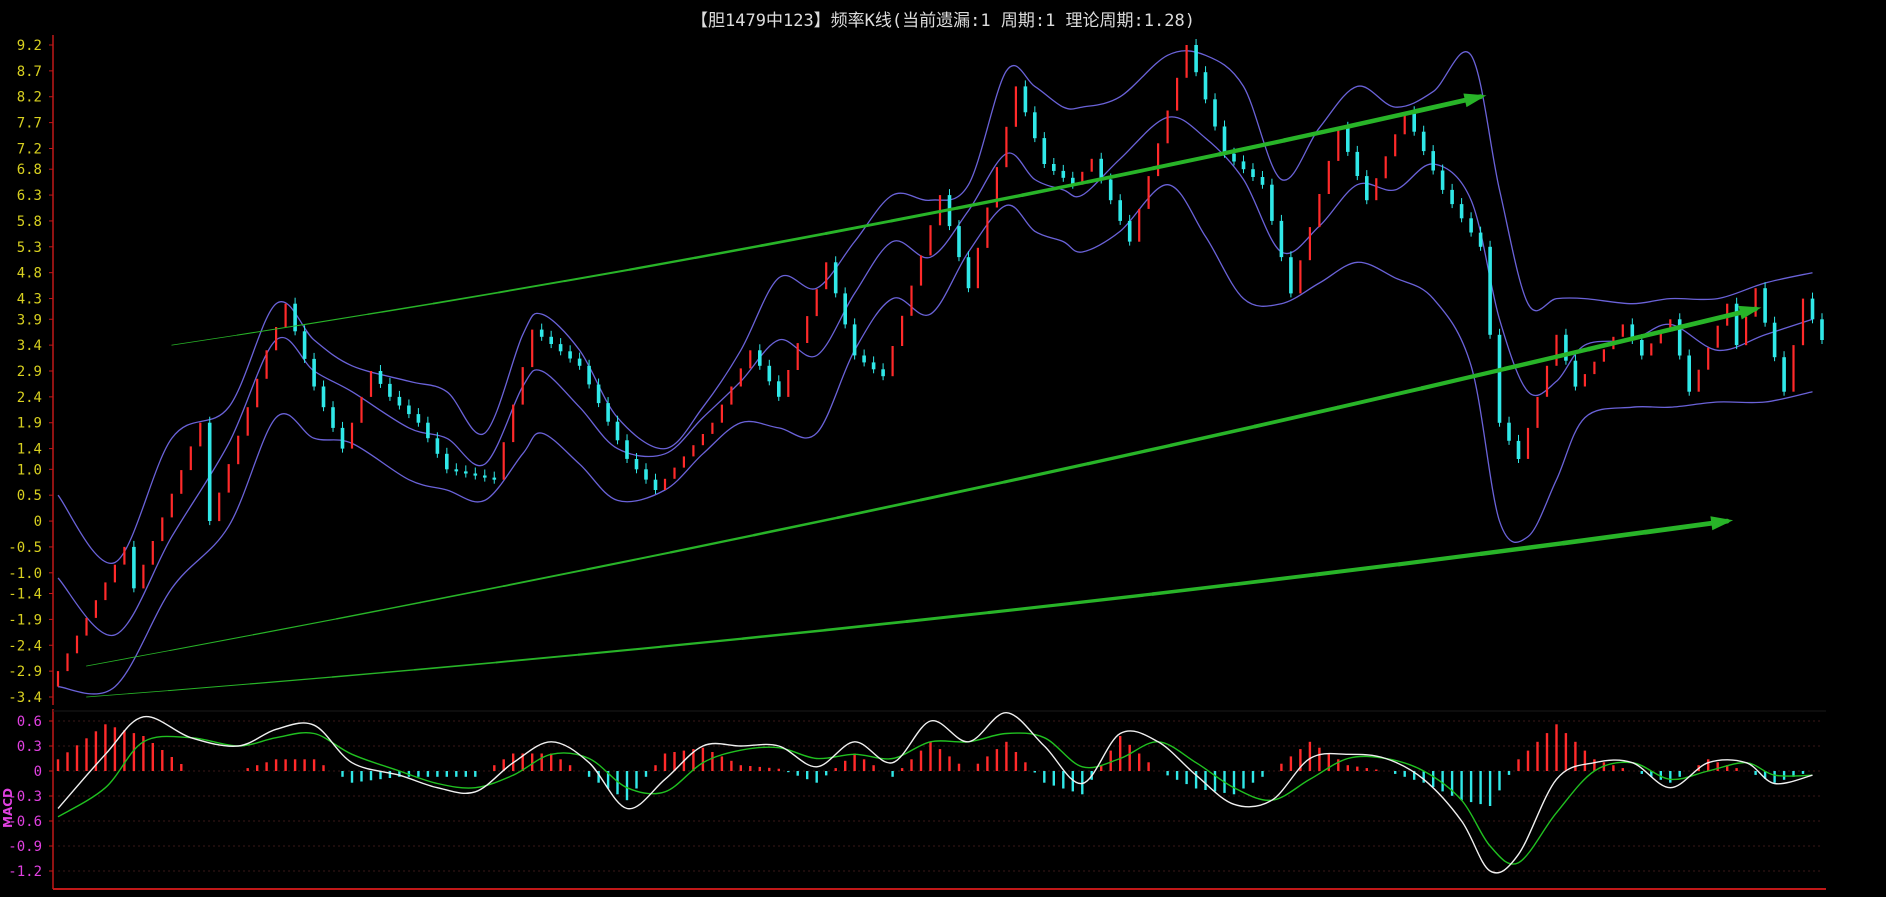 Image resolution: width=1886 pixels, height=897 pixels. Describe the element at coordinates (930, 765) in the screenshot. I see `macd-histogram` at that location.